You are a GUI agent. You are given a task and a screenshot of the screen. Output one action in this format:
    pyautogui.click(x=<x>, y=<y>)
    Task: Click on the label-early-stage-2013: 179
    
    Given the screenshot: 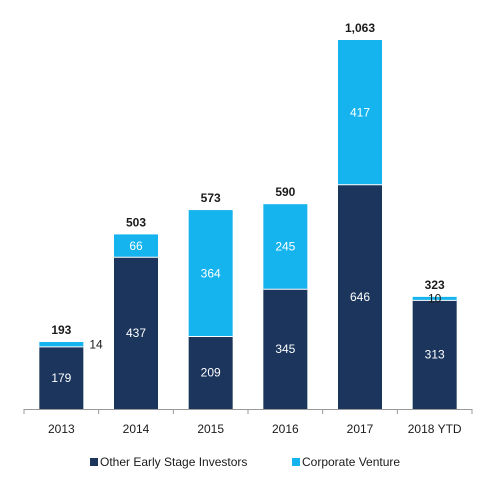 What is the action you would take?
    pyautogui.click(x=61, y=378)
    